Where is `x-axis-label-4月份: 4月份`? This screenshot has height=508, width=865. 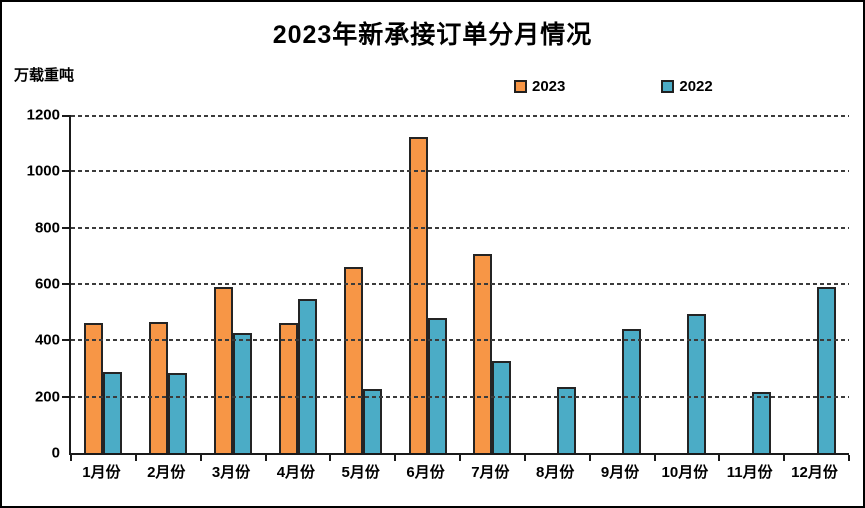 x-axis-label-4月份: 4月份 is located at coordinates (296, 472).